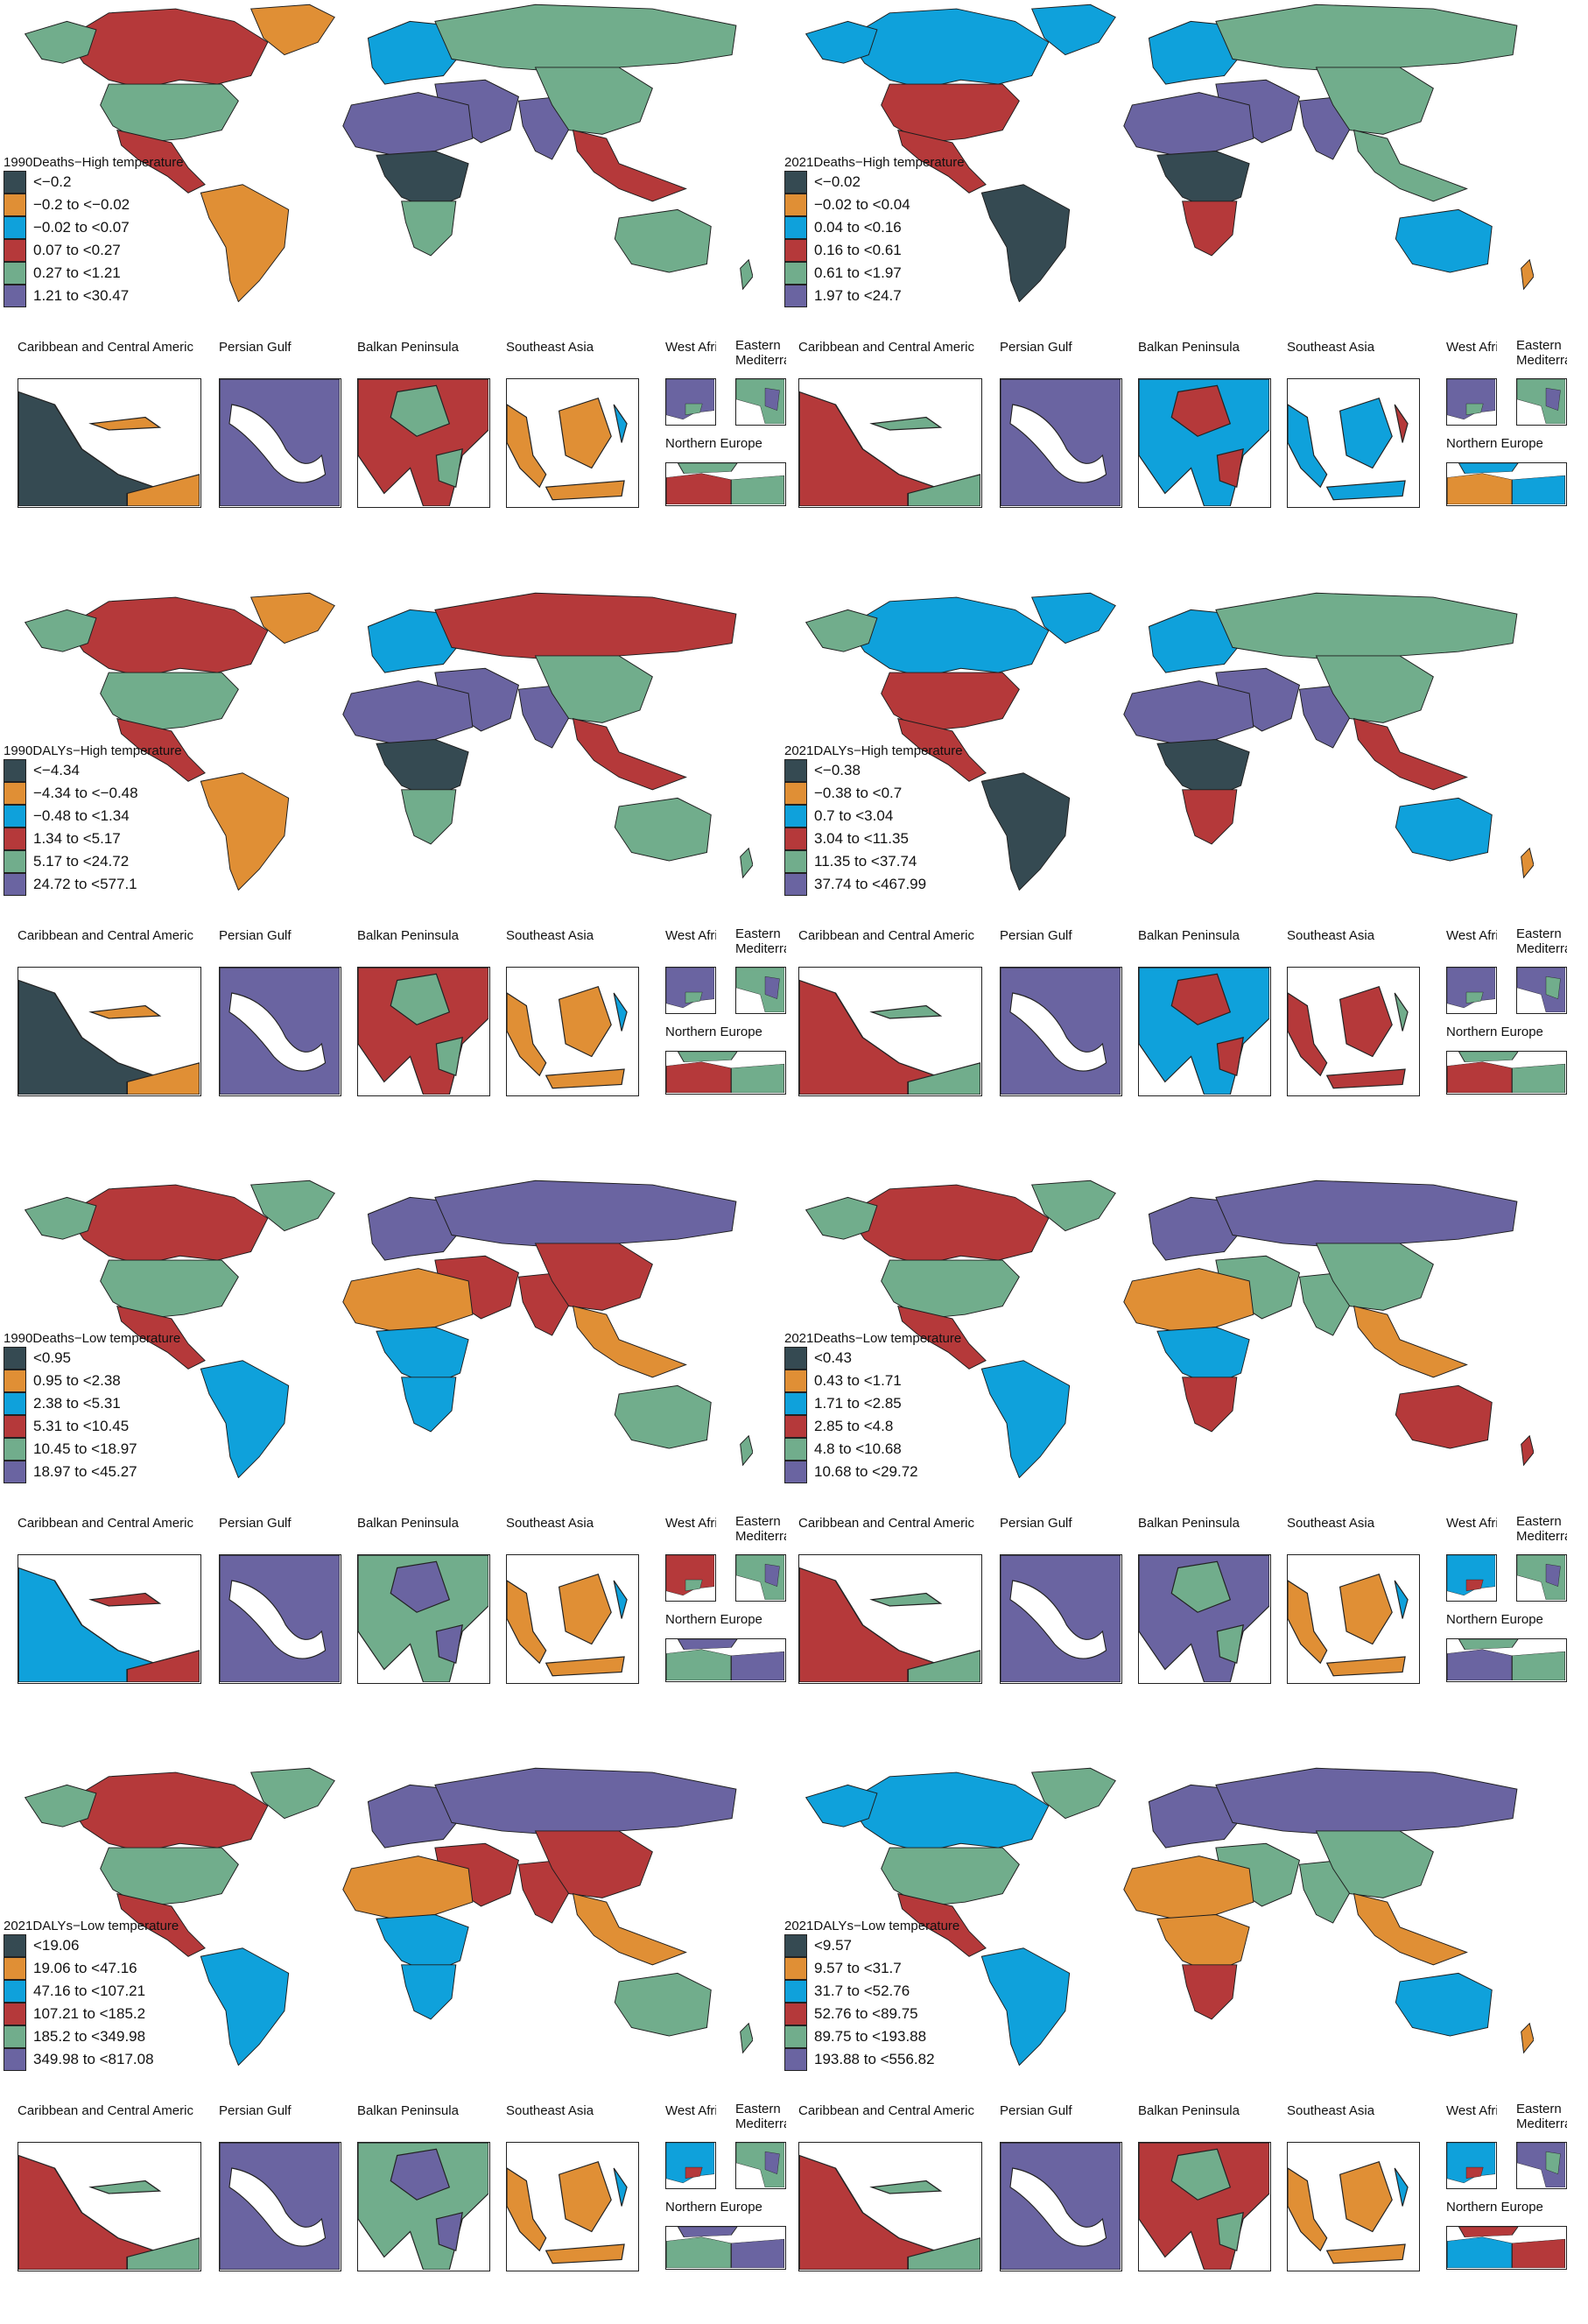 This screenshot has height=2324, width=1588. What do you see at coordinates (629, 165) in the screenshot?
I see `region-se-asia` at bounding box center [629, 165].